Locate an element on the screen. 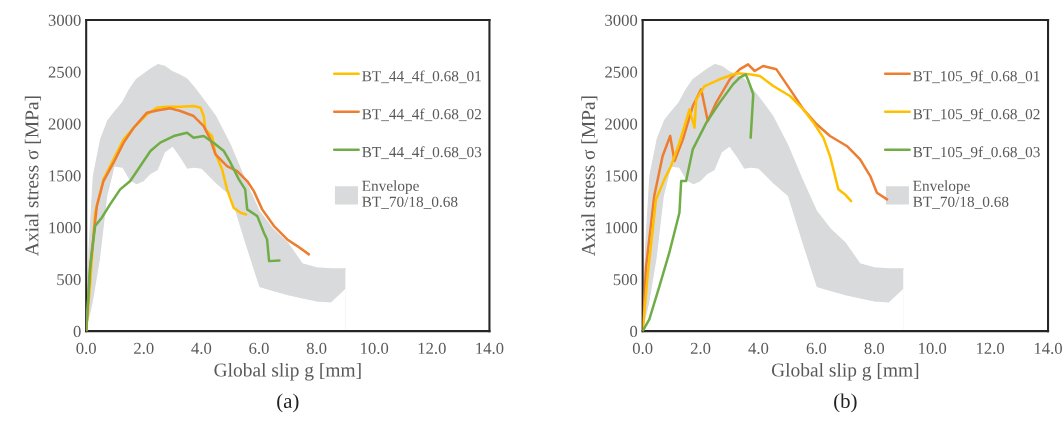 Image resolution: width=1064 pixels, height=434 pixels. legend-label: BT_44_4f_0.68_03 is located at coordinates (422, 153).